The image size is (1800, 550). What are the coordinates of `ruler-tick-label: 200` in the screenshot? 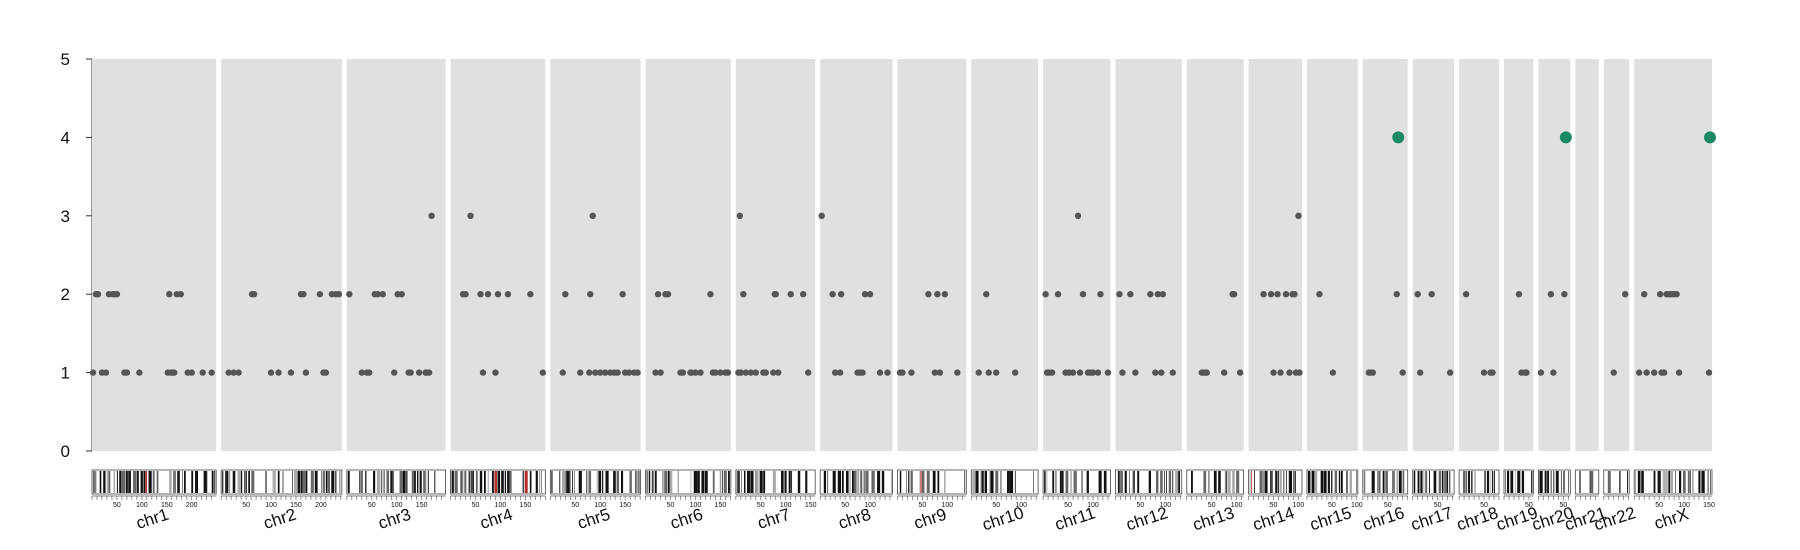 It's located at (321, 505).